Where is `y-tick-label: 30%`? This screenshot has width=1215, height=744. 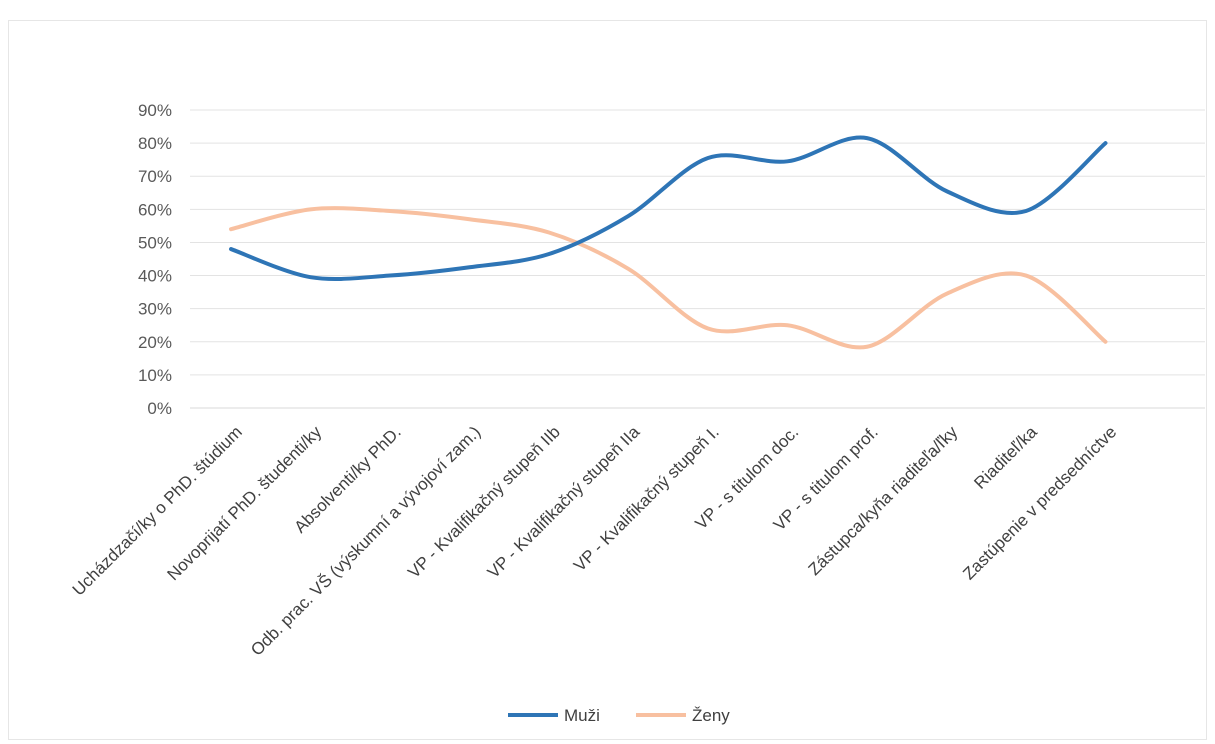 y-tick-label: 30% is located at coordinates (155, 309).